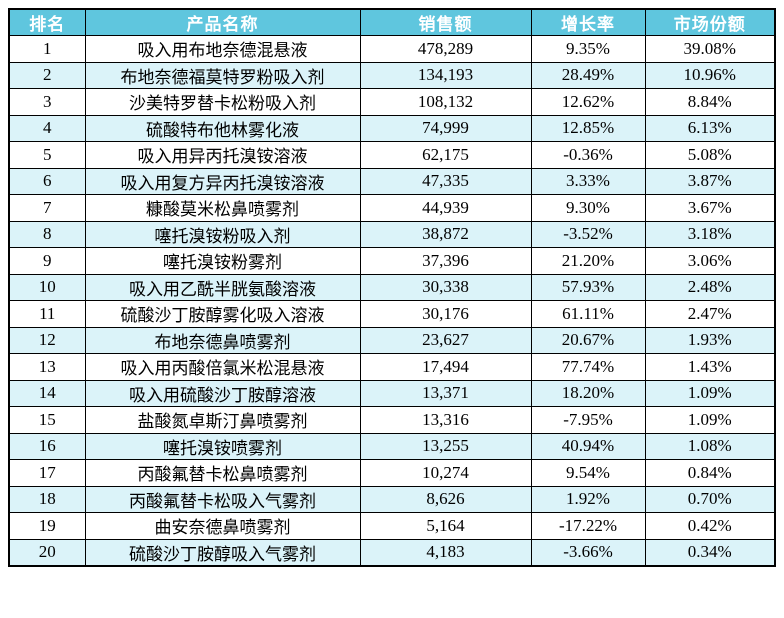 The width and height of the screenshot is (784, 618). I want to click on product-name-cell: 丙酸氟替卡松鼻喷雾剂, so click(222, 473).